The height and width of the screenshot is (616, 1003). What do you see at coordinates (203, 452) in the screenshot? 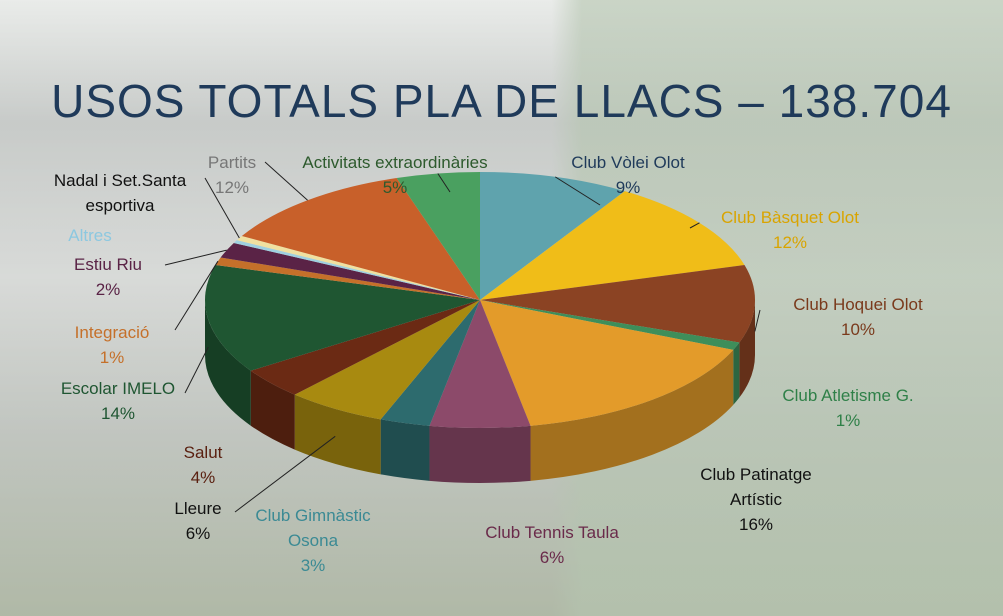
I see `slice-label: Salut` at bounding box center [203, 452].